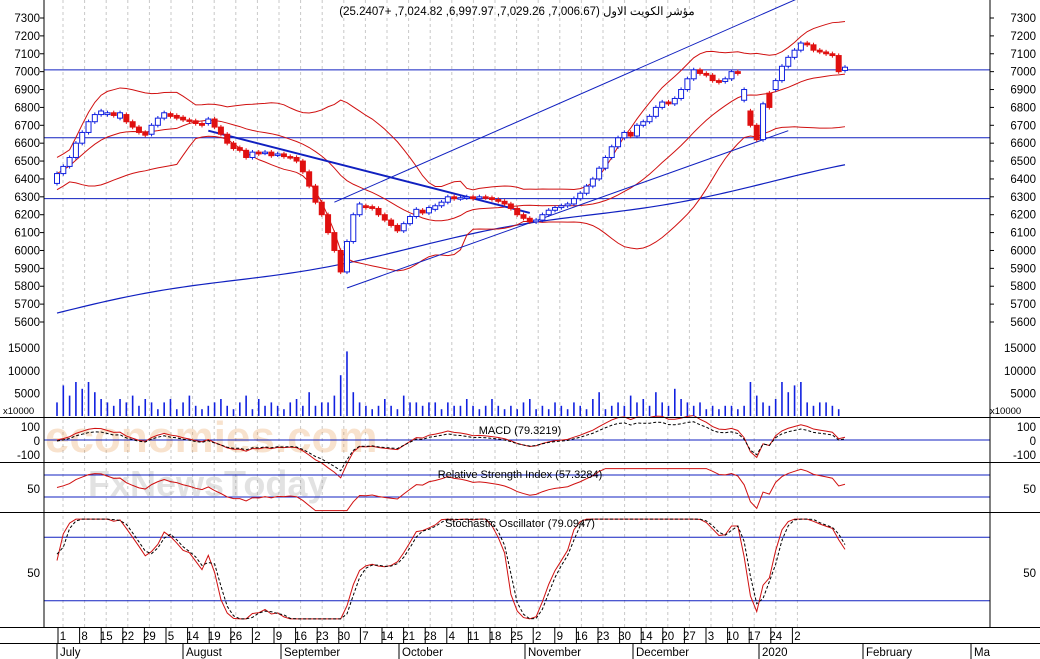 The height and width of the screenshot is (659, 1040). Describe the element at coordinates (27, 234) in the screenshot. I see `price-tick-label-left: 6100` at that location.